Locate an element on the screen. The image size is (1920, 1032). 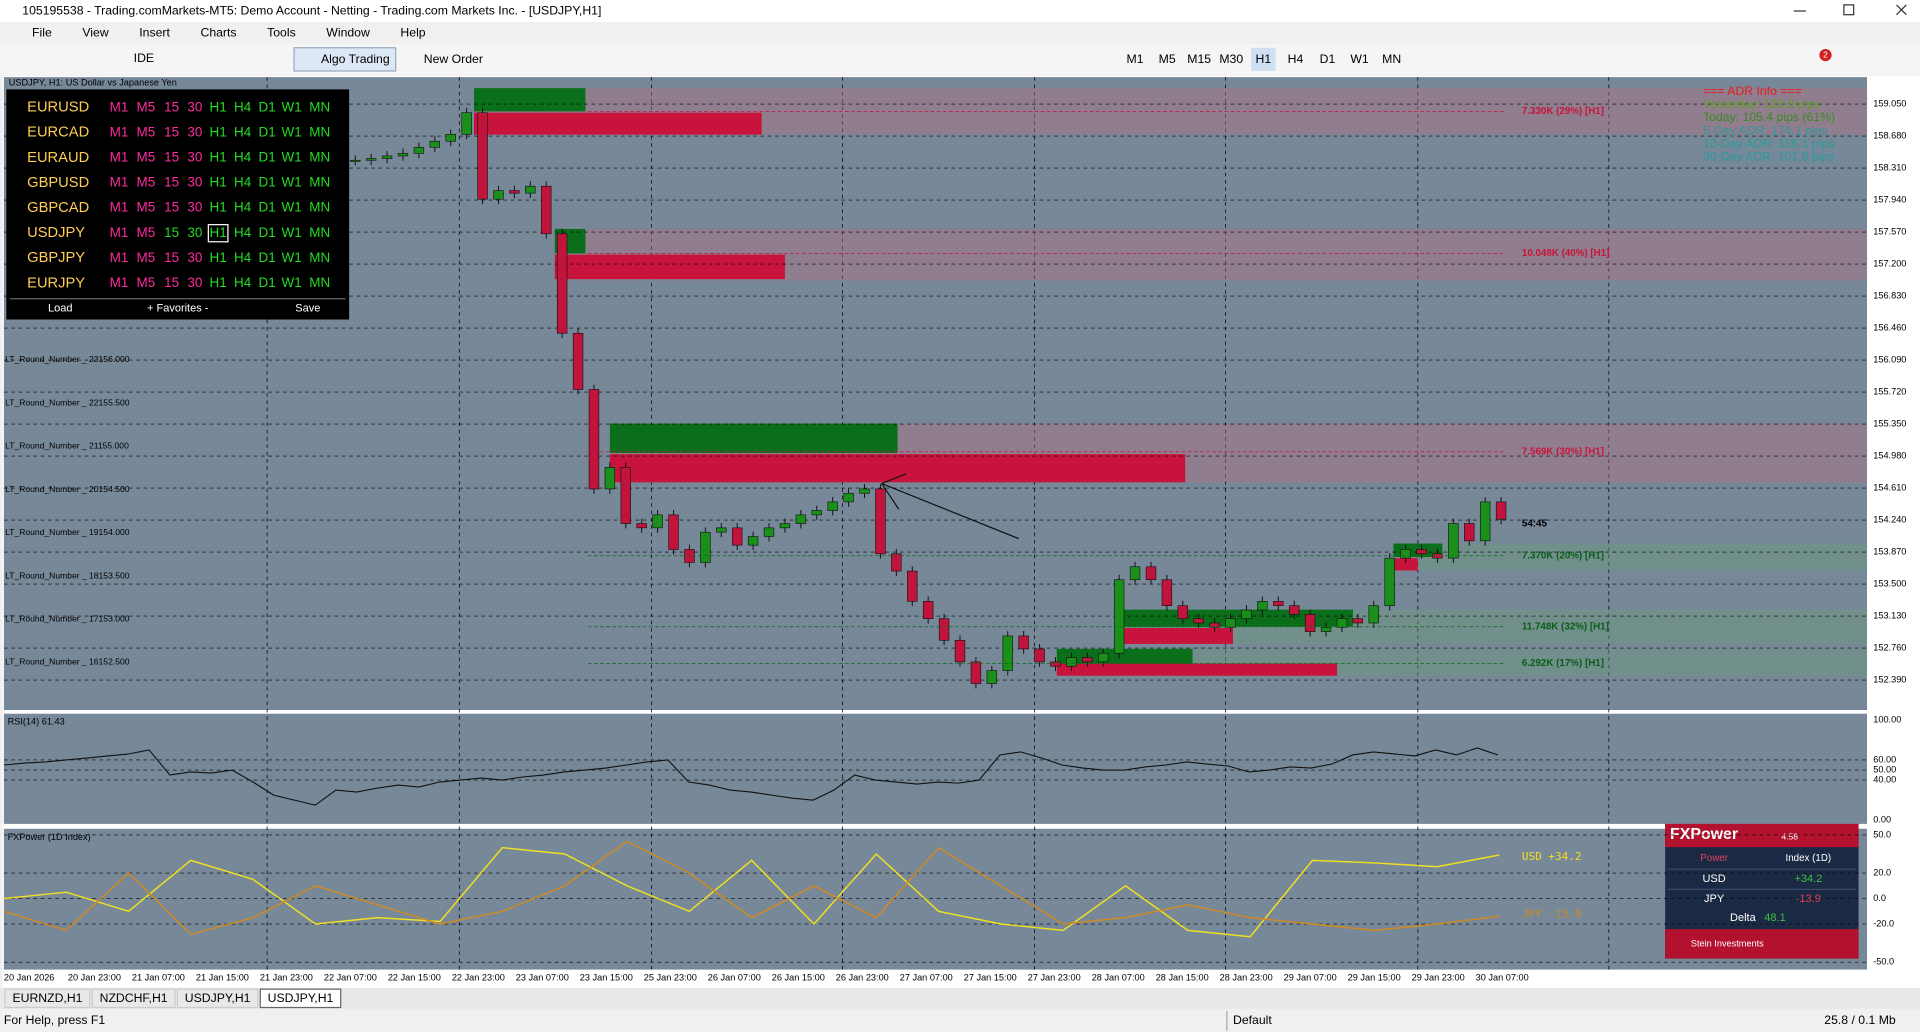
tf-button: M30 is located at coordinates (1231, 59).